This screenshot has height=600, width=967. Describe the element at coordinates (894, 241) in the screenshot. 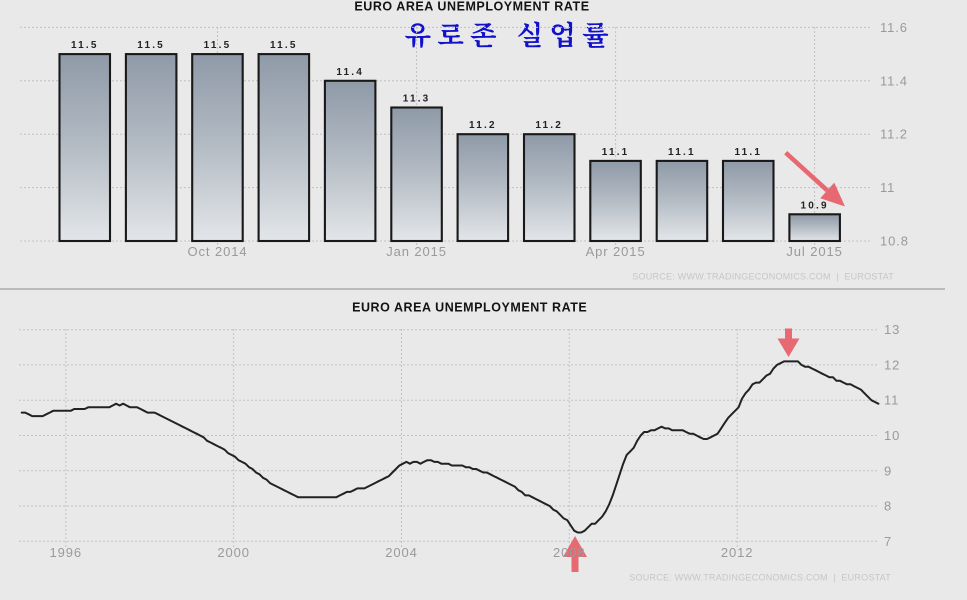

I see `svg-text: 10.8` at that location.